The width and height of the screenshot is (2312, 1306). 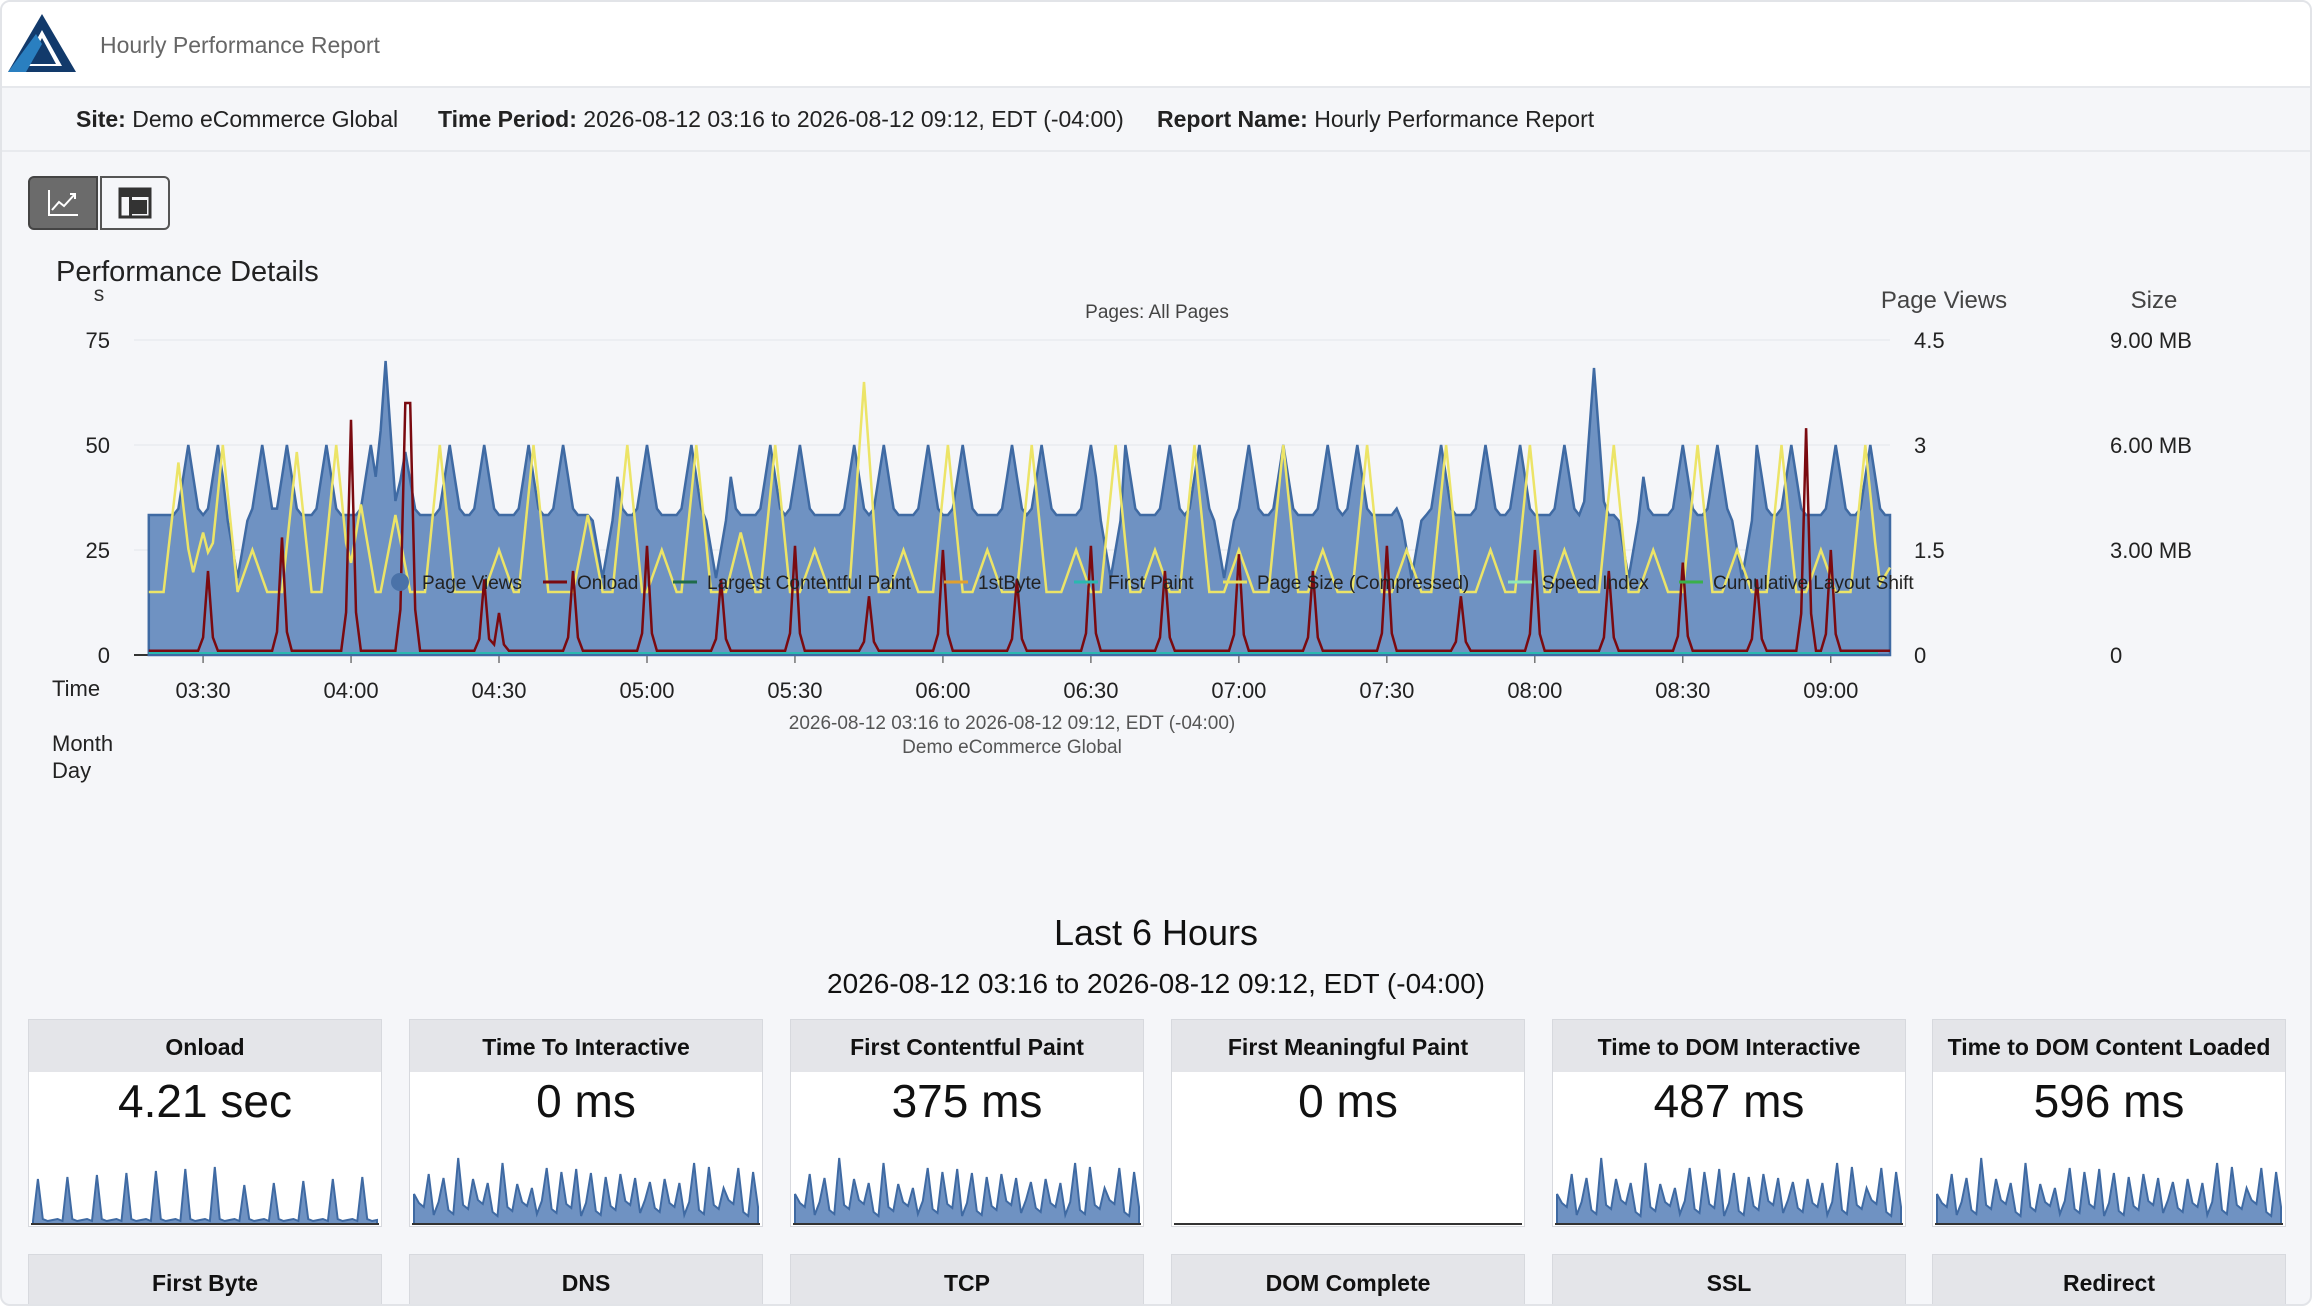 I want to click on line-chart-icon, so click(x=63, y=203).